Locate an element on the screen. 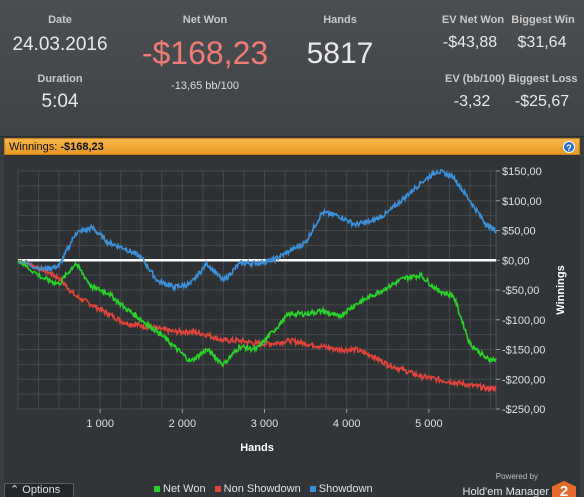 This screenshot has width=584, height=497. y-tick-label: -$200,00 is located at coordinates (523, 380).